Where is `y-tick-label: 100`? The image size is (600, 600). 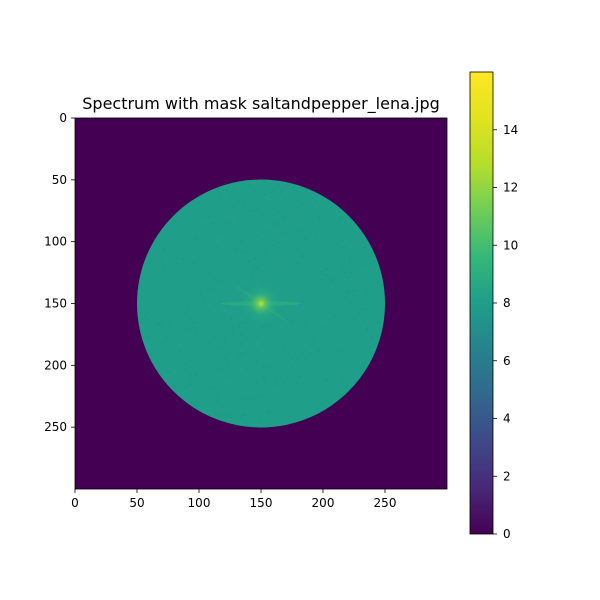 y-tick-label: 100 is located at coordinates (55, 242).